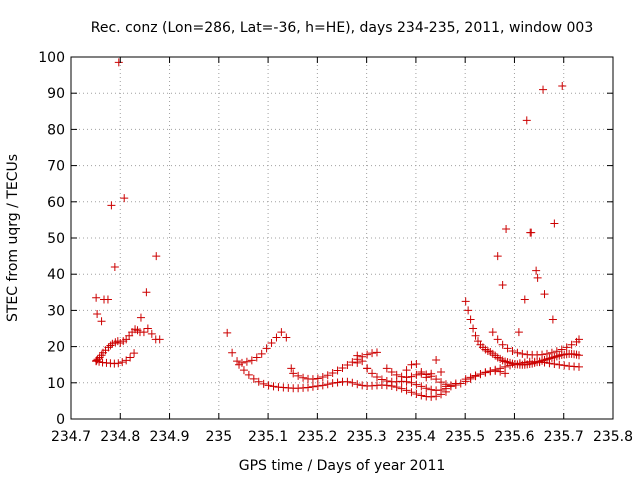  Describe the element at coordinates (218, 437) in the screenshot. I see `x-tick-label: 235` at that location.